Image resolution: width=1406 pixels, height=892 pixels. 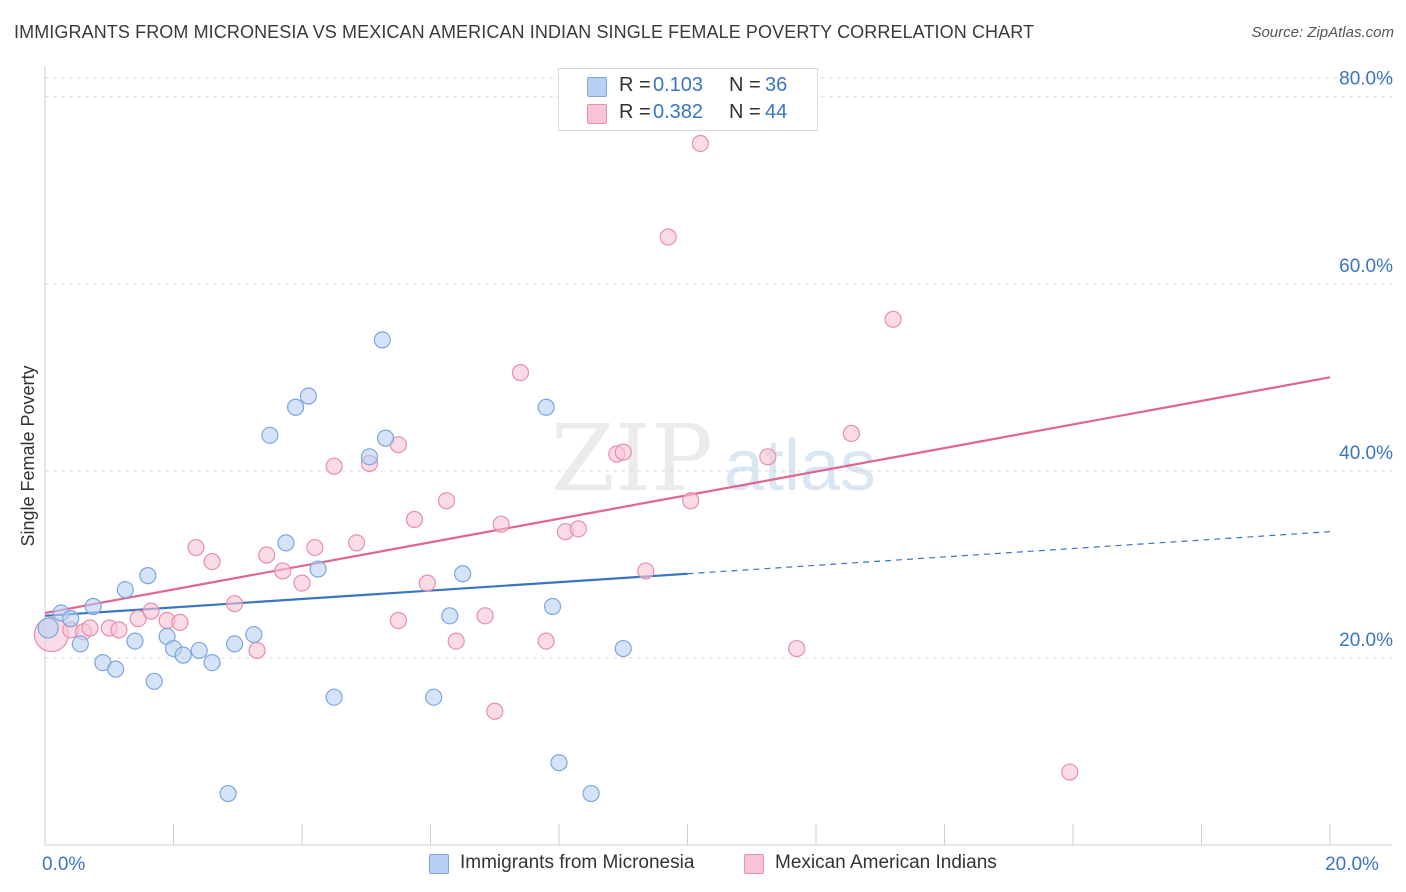 I want to click on y-tick-label: 40.0%, so click(x=1366, y=453).